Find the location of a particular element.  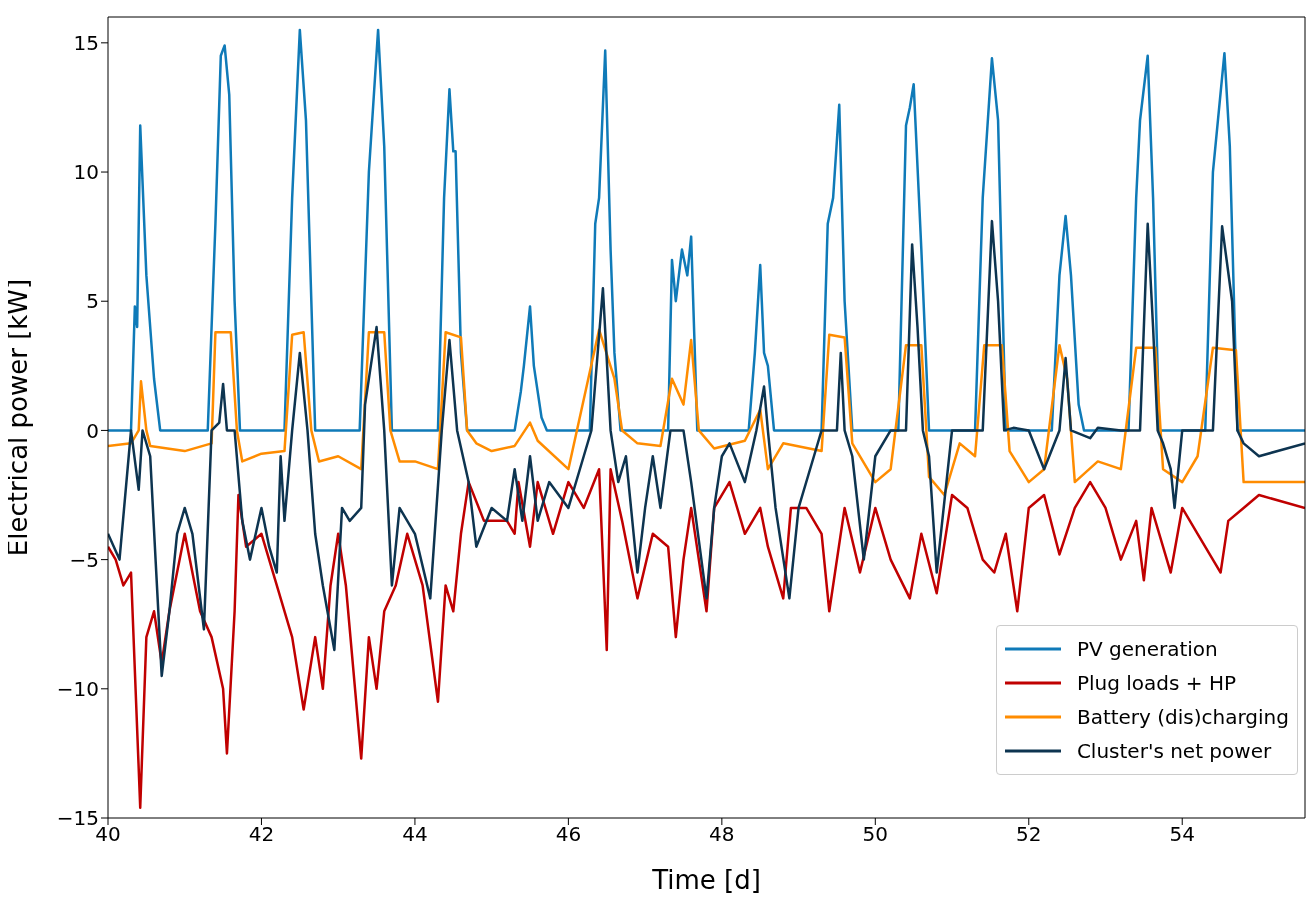

legend-label: Battery (dis)charging is located at coordinates (1182, 717).